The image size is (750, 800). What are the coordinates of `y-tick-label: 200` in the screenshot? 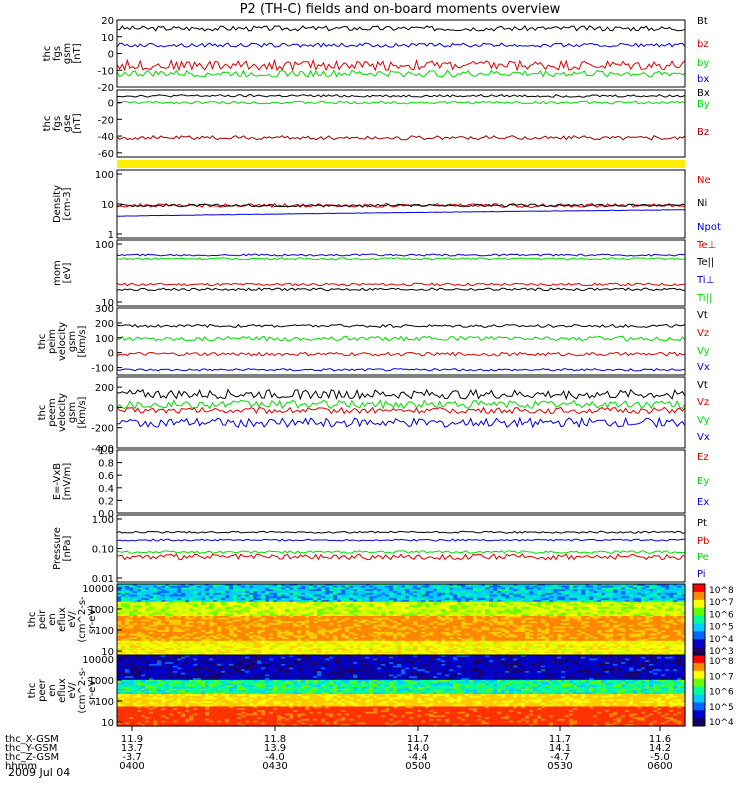 It's located at (104, 324).